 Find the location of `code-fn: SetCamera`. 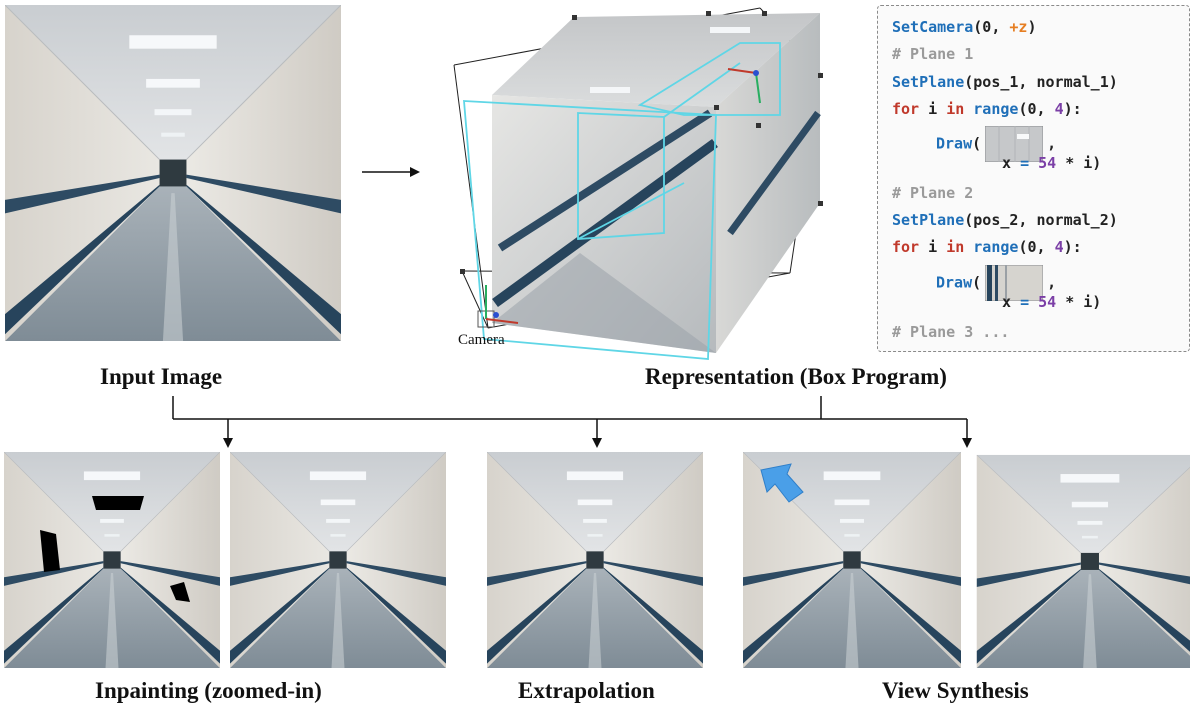

code-fn: SetCamera is located at coordinates (933, 27).